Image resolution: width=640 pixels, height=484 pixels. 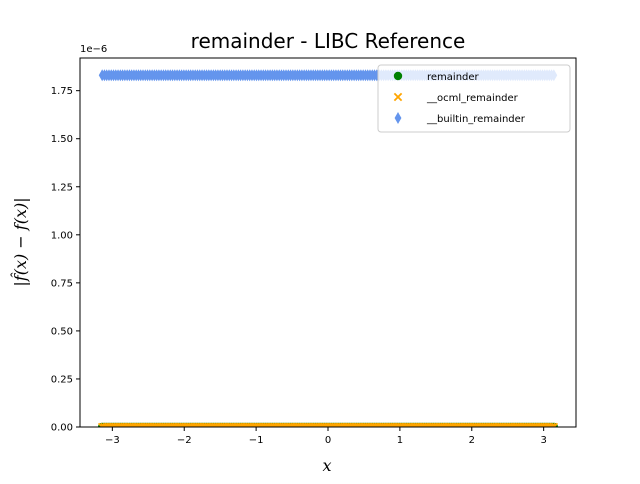 I want to click on y-axis-label: |f̂(x) − f(x)|, so click(x=20, y=241).